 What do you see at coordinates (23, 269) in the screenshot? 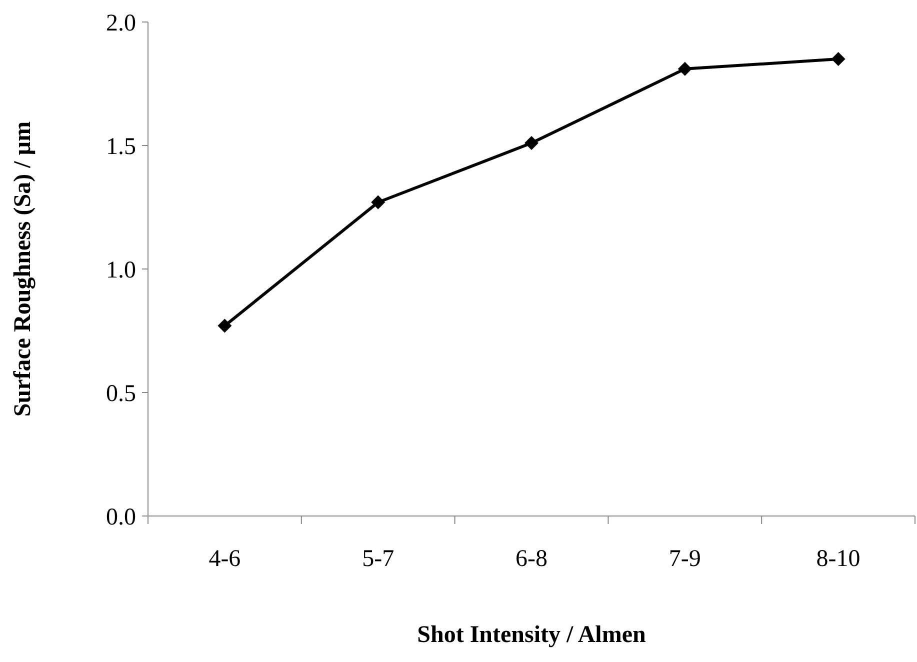
I see `y-axis-title: Surface Roughness (Sa) / µm` at bounding box center [23, 269].